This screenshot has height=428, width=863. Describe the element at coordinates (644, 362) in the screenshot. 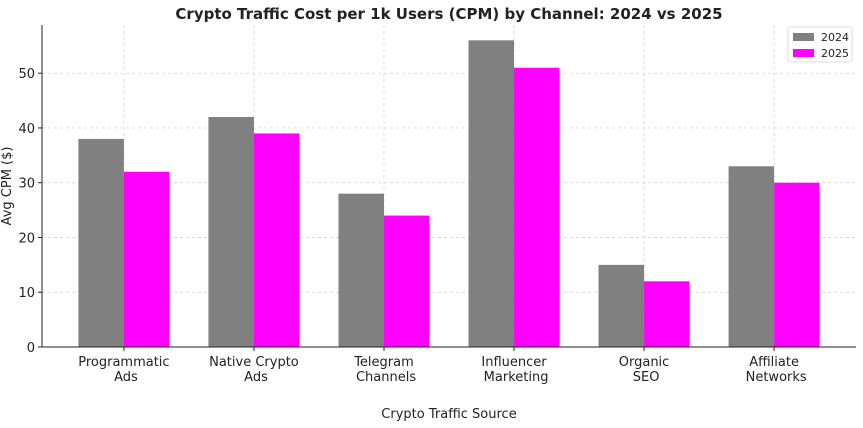

I see `x-tick-label-line: Organic` at that location.